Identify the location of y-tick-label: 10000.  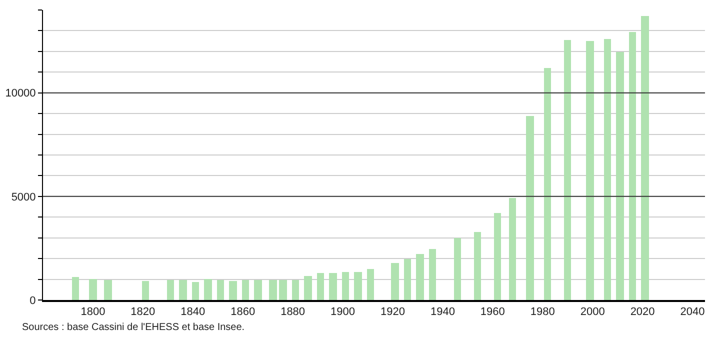
(20, 94).